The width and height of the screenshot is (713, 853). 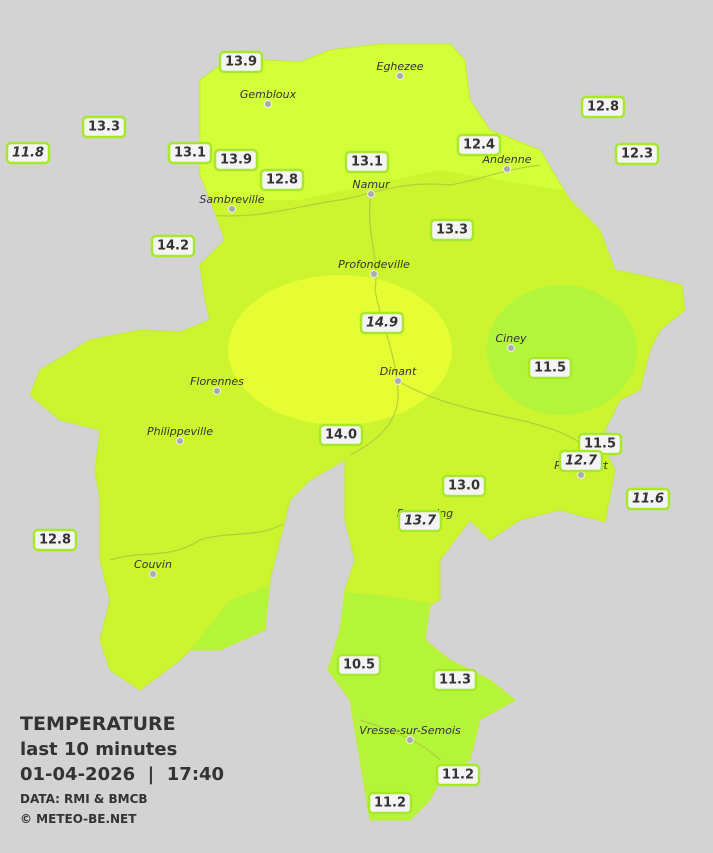 I want to click on station-value: 14.2, so click(x=173, y=246).